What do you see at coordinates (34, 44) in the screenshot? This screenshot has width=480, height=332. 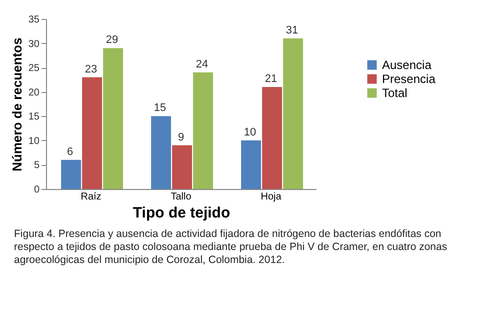 I see `y-tick-label: 30` at bounding box center [34, 44].